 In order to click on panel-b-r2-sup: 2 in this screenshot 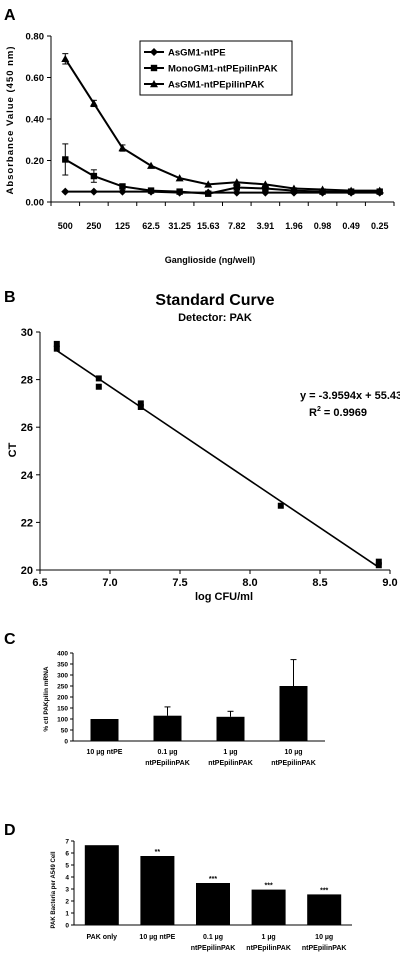, I will do `click(319, 409)`.